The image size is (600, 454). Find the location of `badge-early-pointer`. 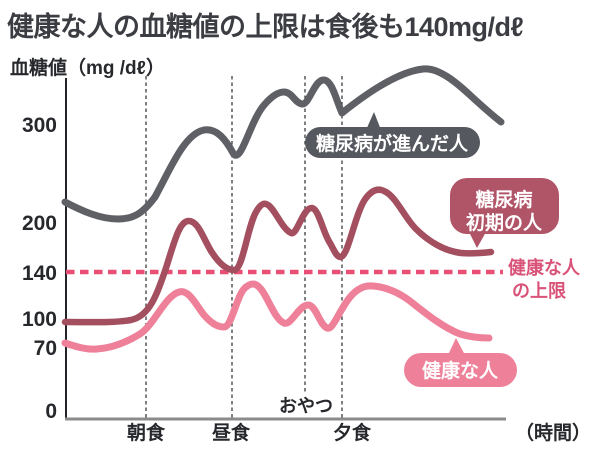

badge-early-pointer is located at coordinates (477, 240).